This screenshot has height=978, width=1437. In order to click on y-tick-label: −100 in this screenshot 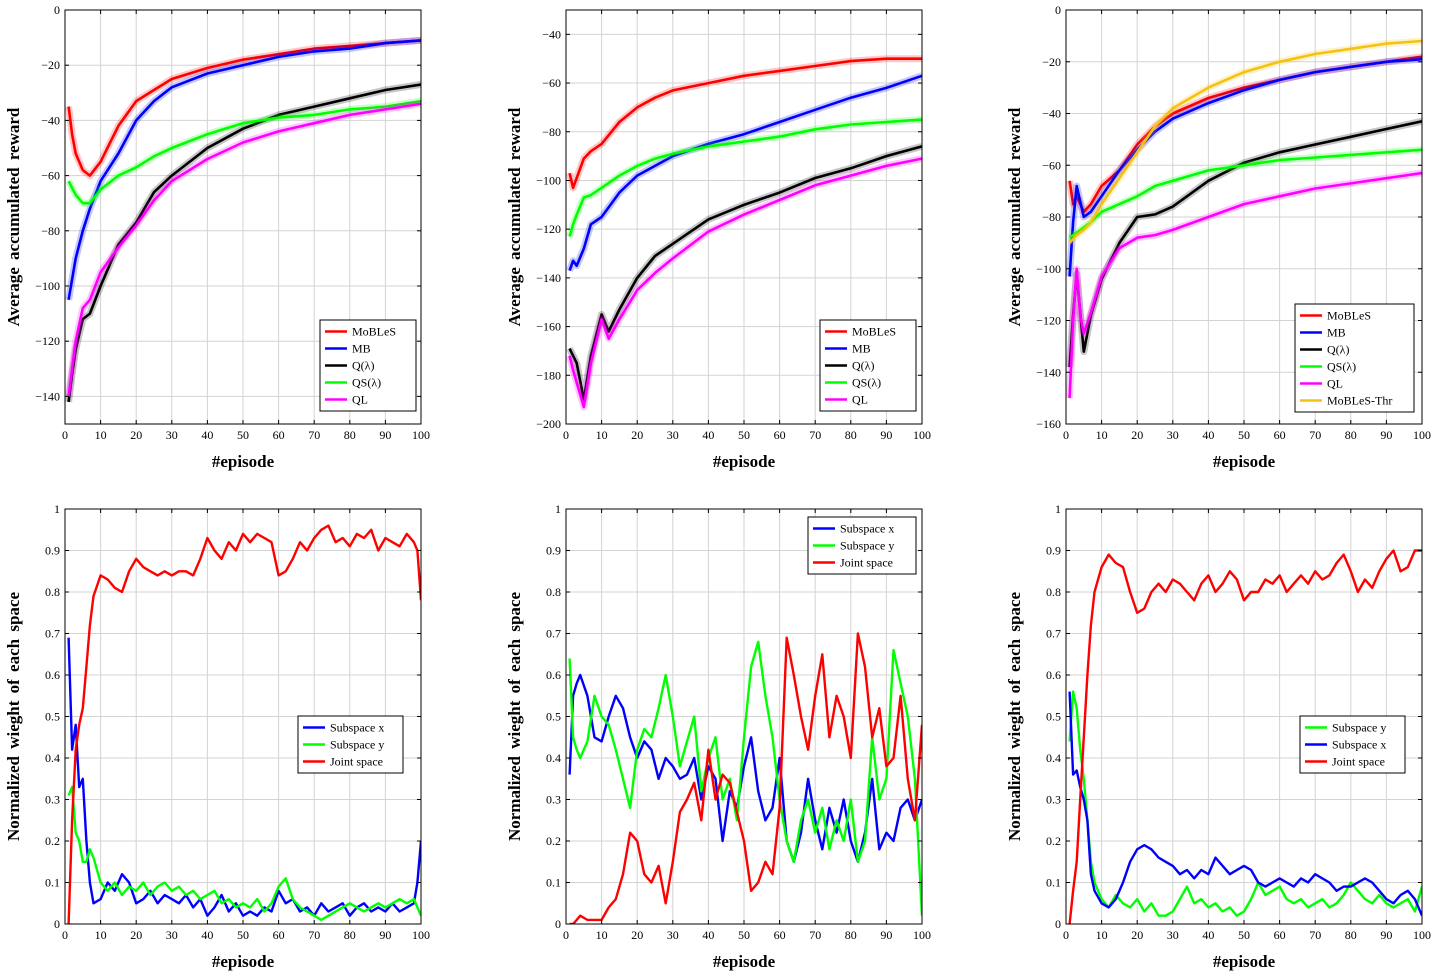, I will do `click(548, 180)`.